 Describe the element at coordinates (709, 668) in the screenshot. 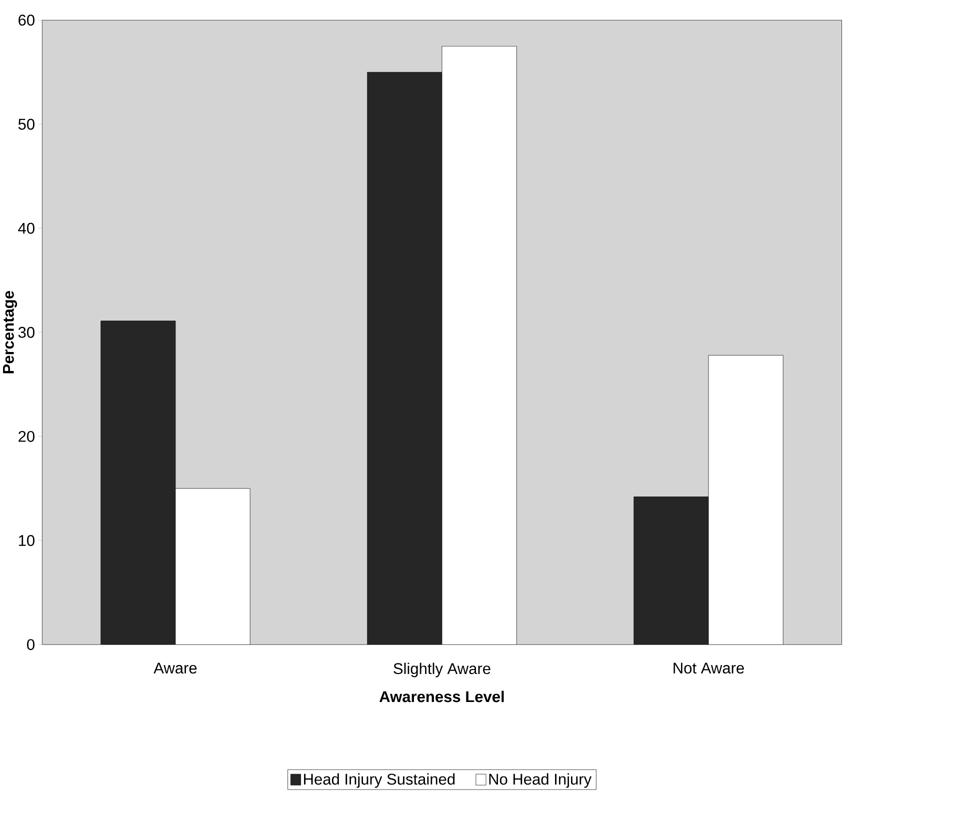

I see `x-tick-label: Not Aware` at that location.